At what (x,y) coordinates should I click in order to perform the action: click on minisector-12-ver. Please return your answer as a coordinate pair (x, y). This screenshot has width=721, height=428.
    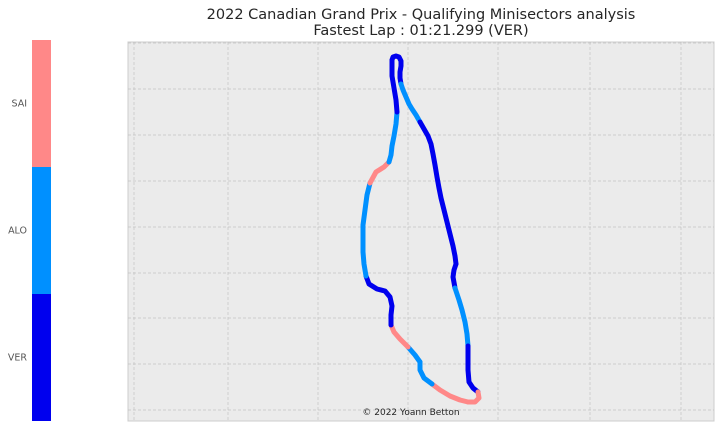
    Looking at the image, I should click on (379, 300).